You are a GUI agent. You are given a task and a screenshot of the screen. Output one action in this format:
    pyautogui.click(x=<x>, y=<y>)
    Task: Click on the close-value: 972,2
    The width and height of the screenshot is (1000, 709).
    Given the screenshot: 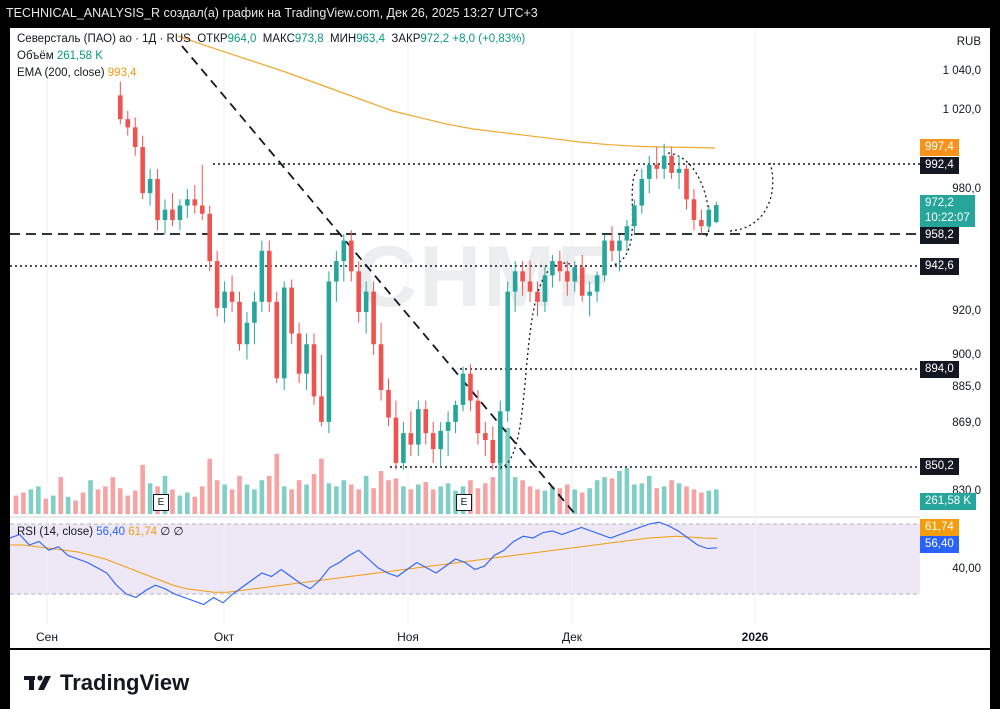 What is the action you would take?
    pyautogui.click(x=435, y=39)
    